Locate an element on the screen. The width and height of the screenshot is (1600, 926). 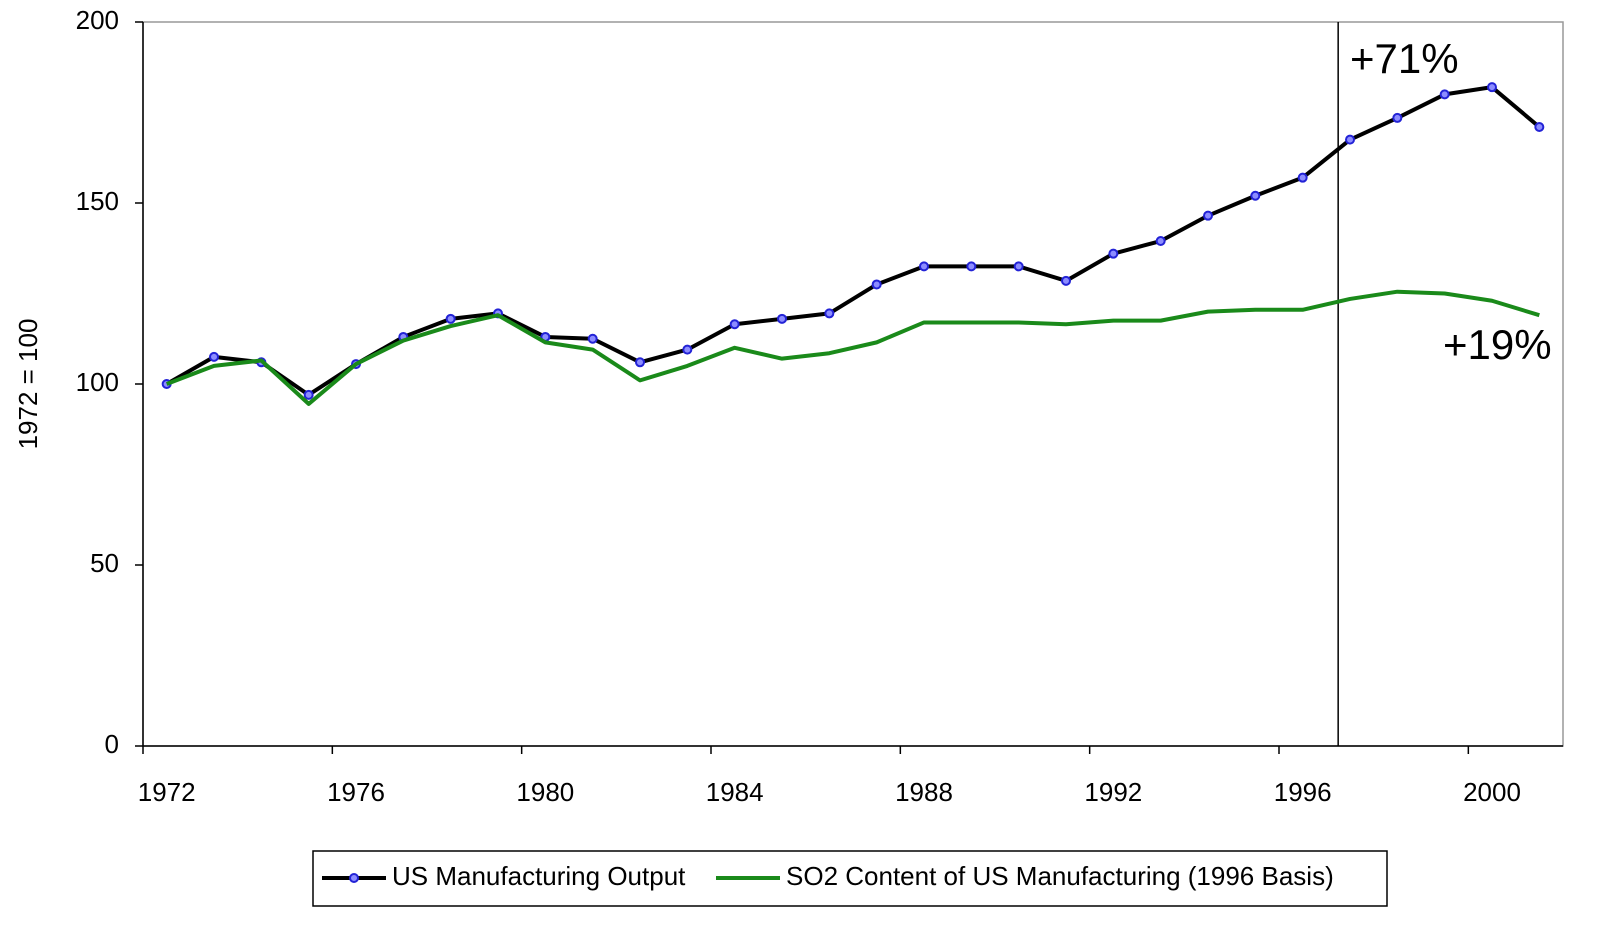
legend-box is located at coordinates (850, 878).